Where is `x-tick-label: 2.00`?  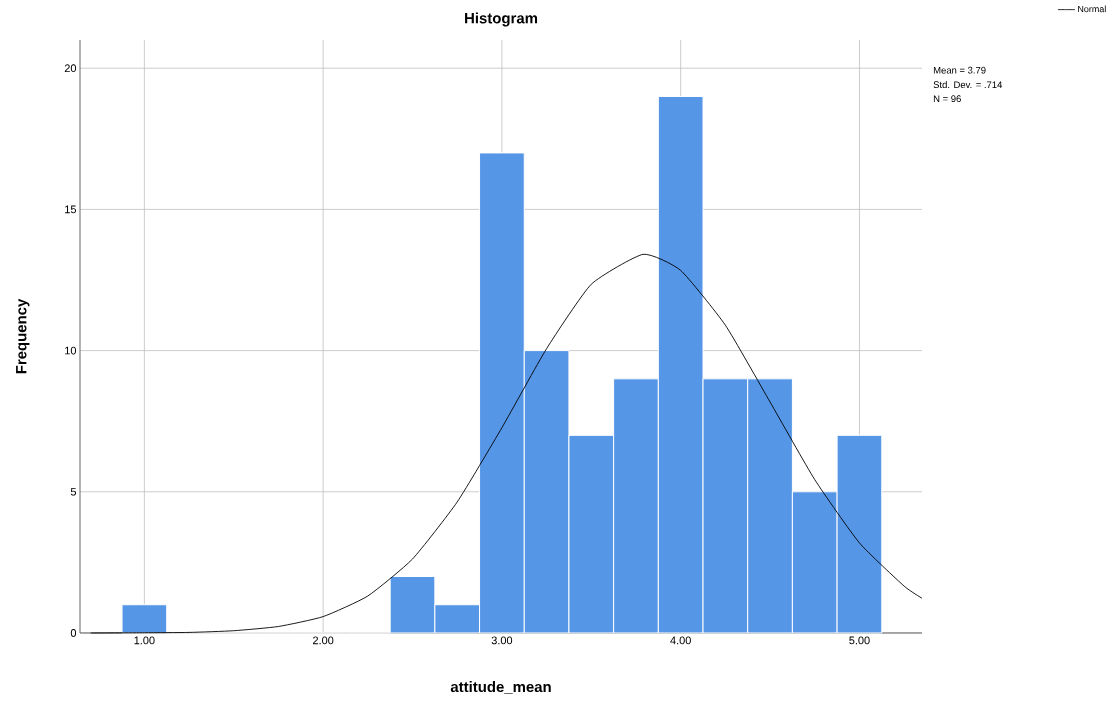
x-tick-label: 2.00 is located at coordinates (323, 640).